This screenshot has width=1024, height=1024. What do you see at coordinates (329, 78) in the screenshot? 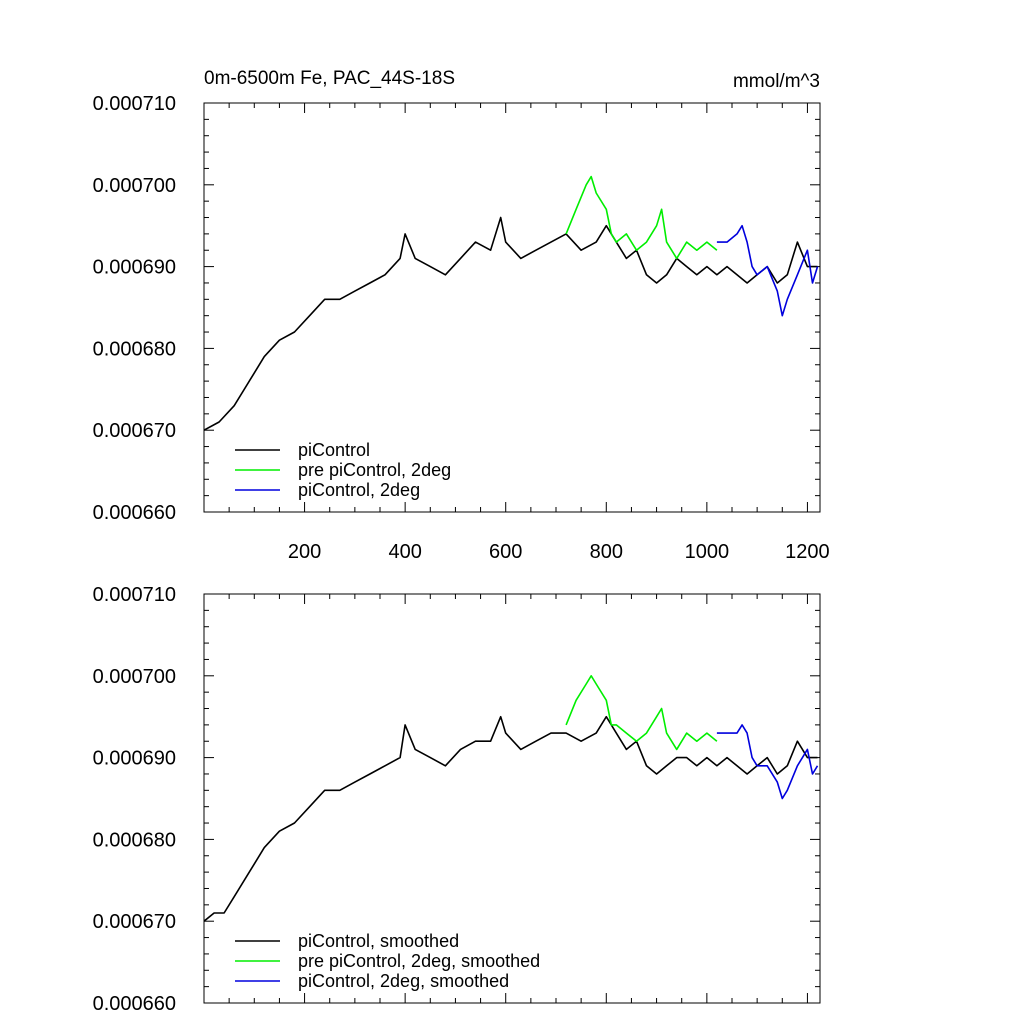
I see `chart-title: 0m-6500m Fe, PAC_44S-18S` at bounding box center [329, 78].